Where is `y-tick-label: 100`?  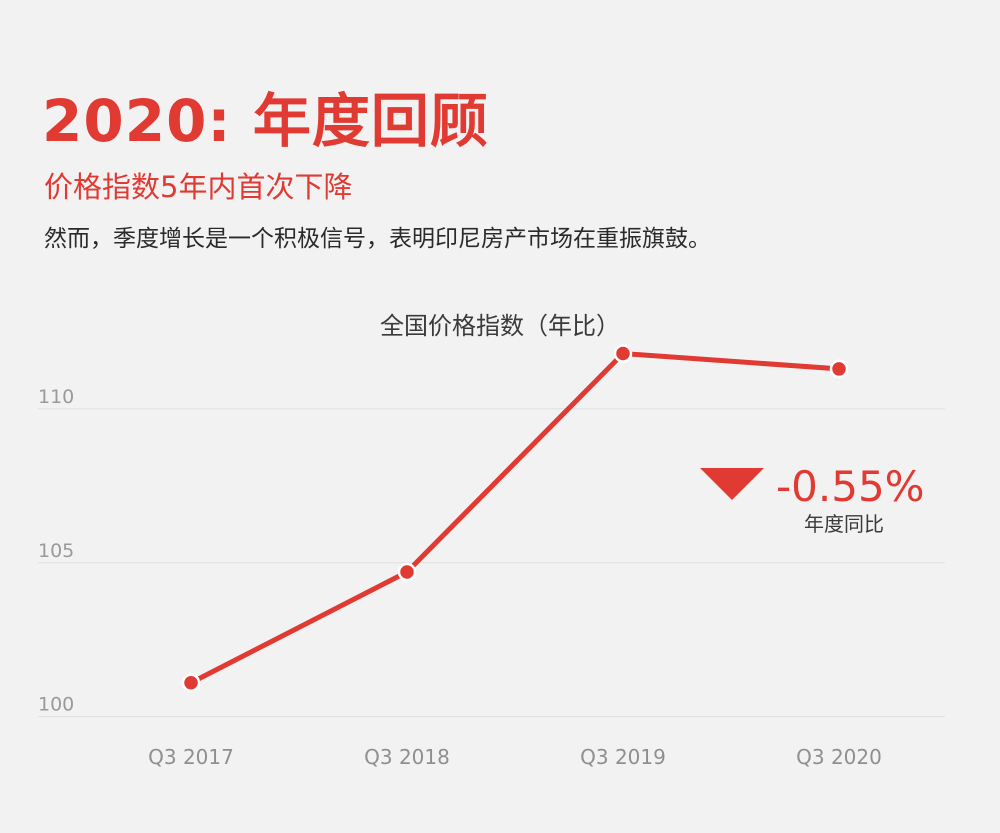 y-tick-label: 100 is located at coordinates (56, 705).